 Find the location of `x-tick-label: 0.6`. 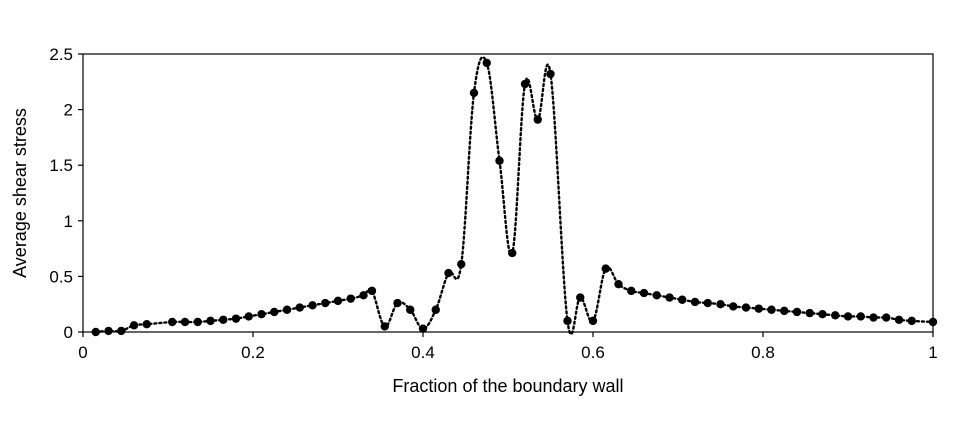

x-tick-label: 0.6 is located at coordinates (593, 352).